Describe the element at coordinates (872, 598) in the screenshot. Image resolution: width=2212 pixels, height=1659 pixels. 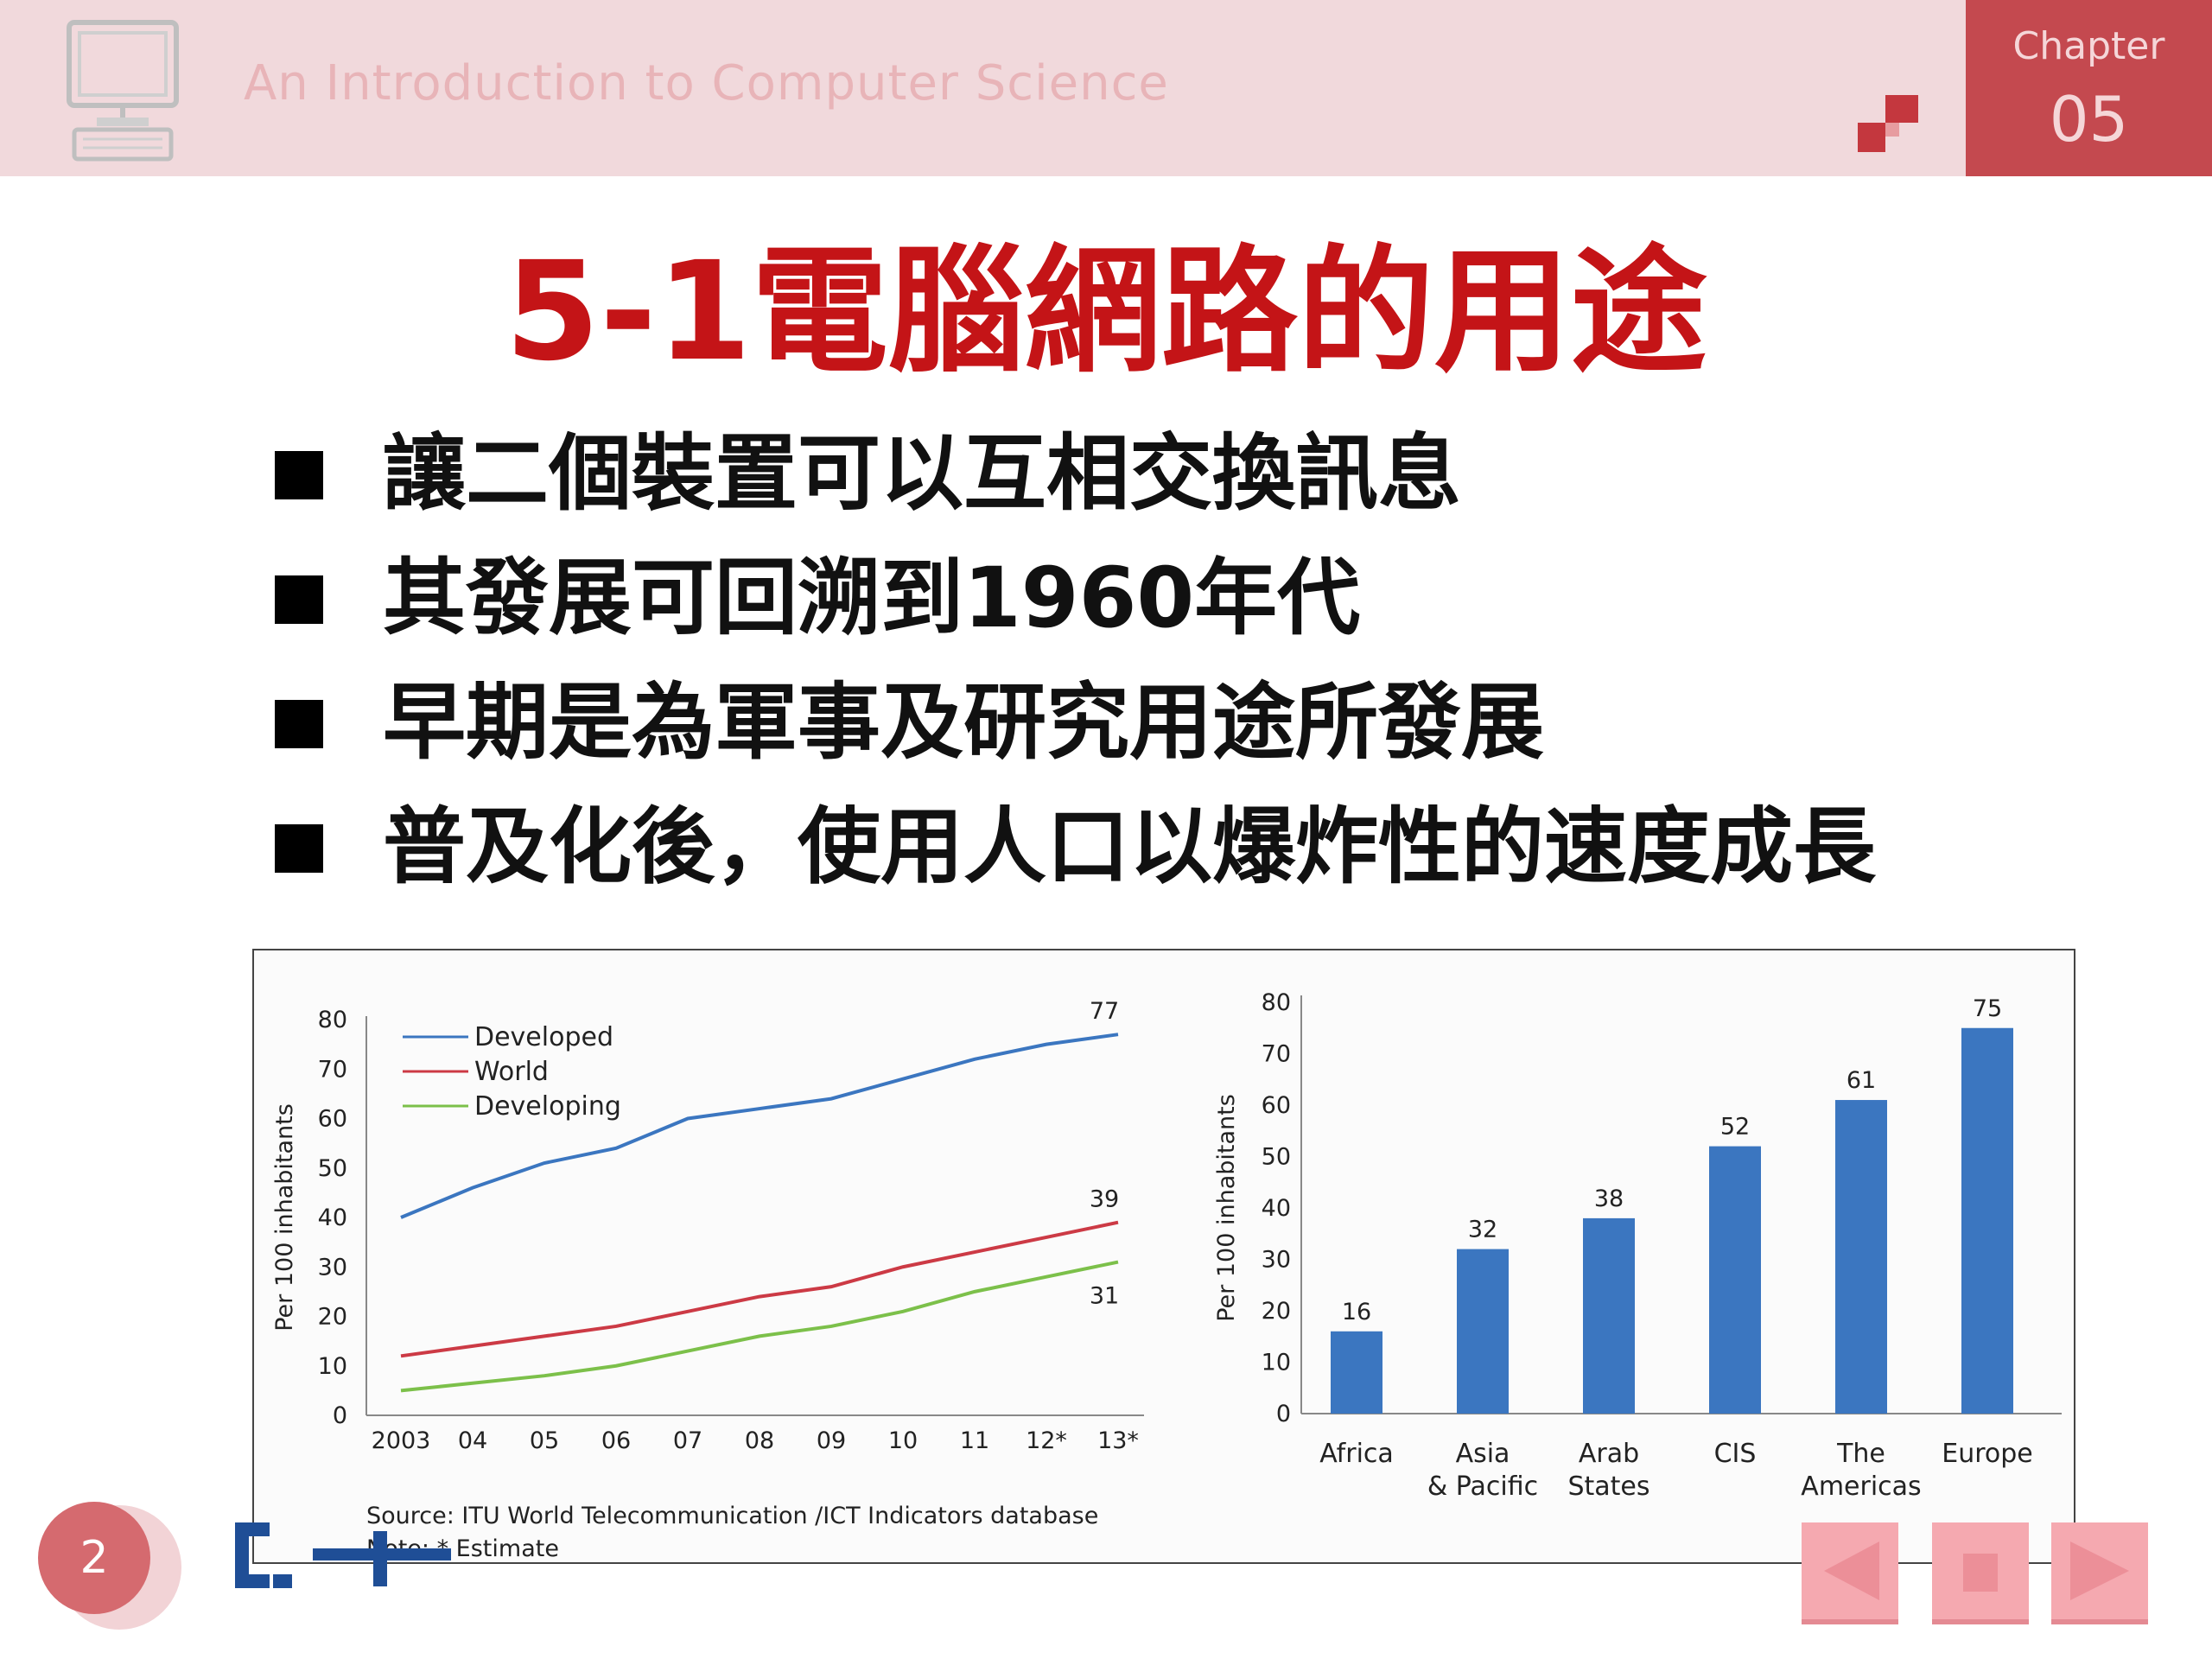
I see `bullet-text: 其發展可回溯到1960年代` at that location.